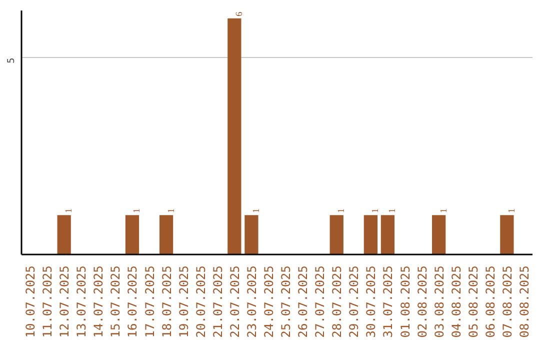 The width and height of the screenshot is (540, 340). What do you see at coordinates (269, 301) in the screenshot?
I see `x-tick-label: 24.07.2025` at bounding box center [269, 301].